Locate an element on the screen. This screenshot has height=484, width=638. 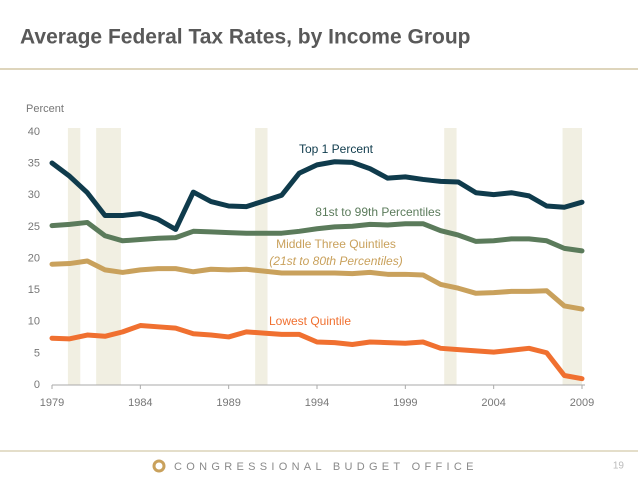
y-tick-label: 40 is located at coordinates (34, 132).